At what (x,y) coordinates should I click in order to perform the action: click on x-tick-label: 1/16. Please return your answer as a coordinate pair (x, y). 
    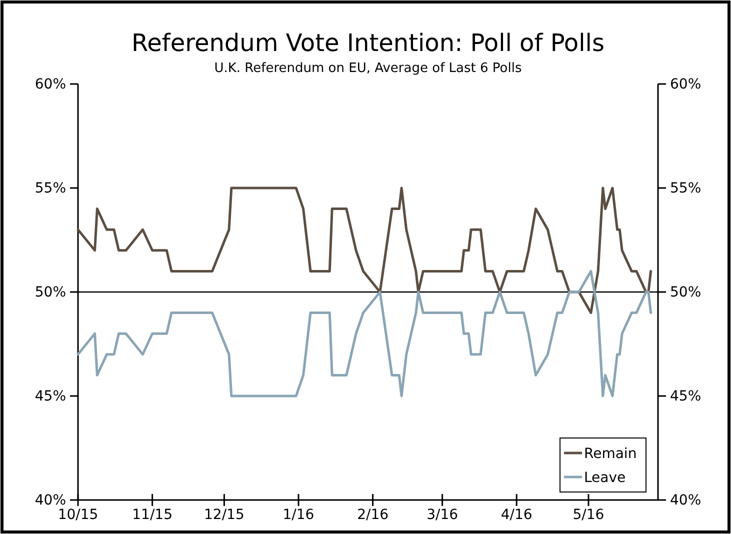
    Looking at the image, I should click on (298, 514).